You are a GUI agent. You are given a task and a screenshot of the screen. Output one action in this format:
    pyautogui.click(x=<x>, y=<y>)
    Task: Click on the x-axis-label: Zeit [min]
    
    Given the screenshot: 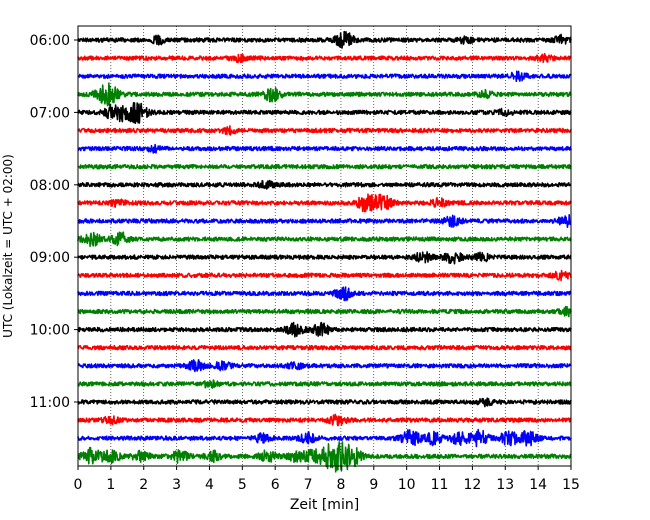 What is the action you would take?
    pyautogui.click(x=324, y=505)
    